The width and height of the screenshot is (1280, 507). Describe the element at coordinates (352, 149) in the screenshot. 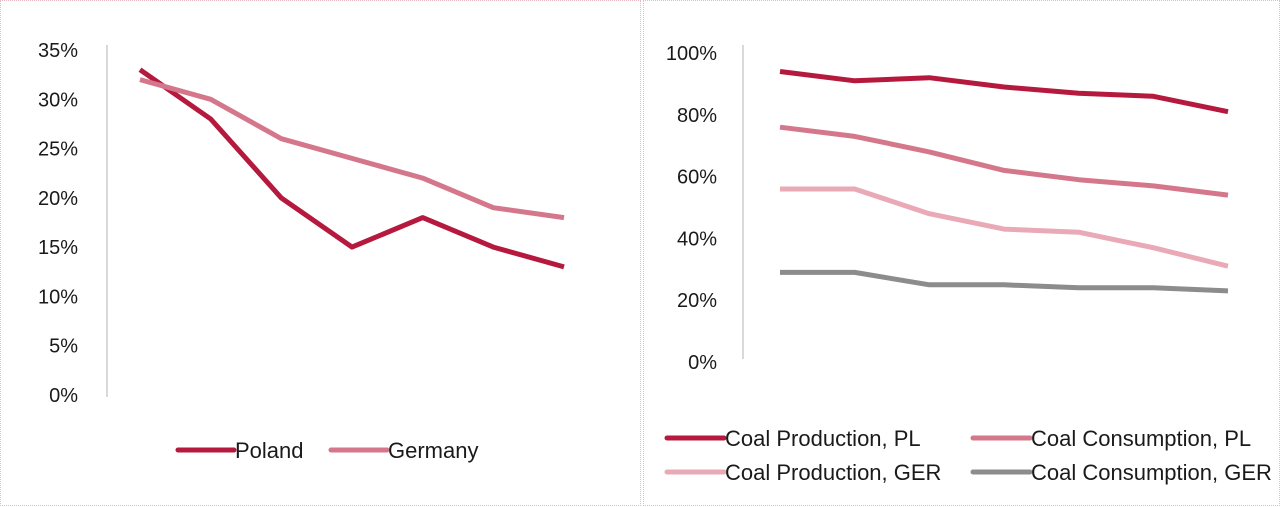

I see `series-line-germany` at that location.